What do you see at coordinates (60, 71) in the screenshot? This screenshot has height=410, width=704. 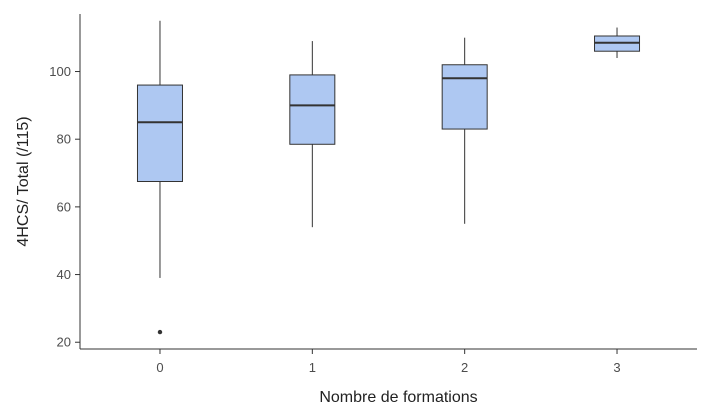 I see `y-tick-label: 100` at bounding box center [60, 71].